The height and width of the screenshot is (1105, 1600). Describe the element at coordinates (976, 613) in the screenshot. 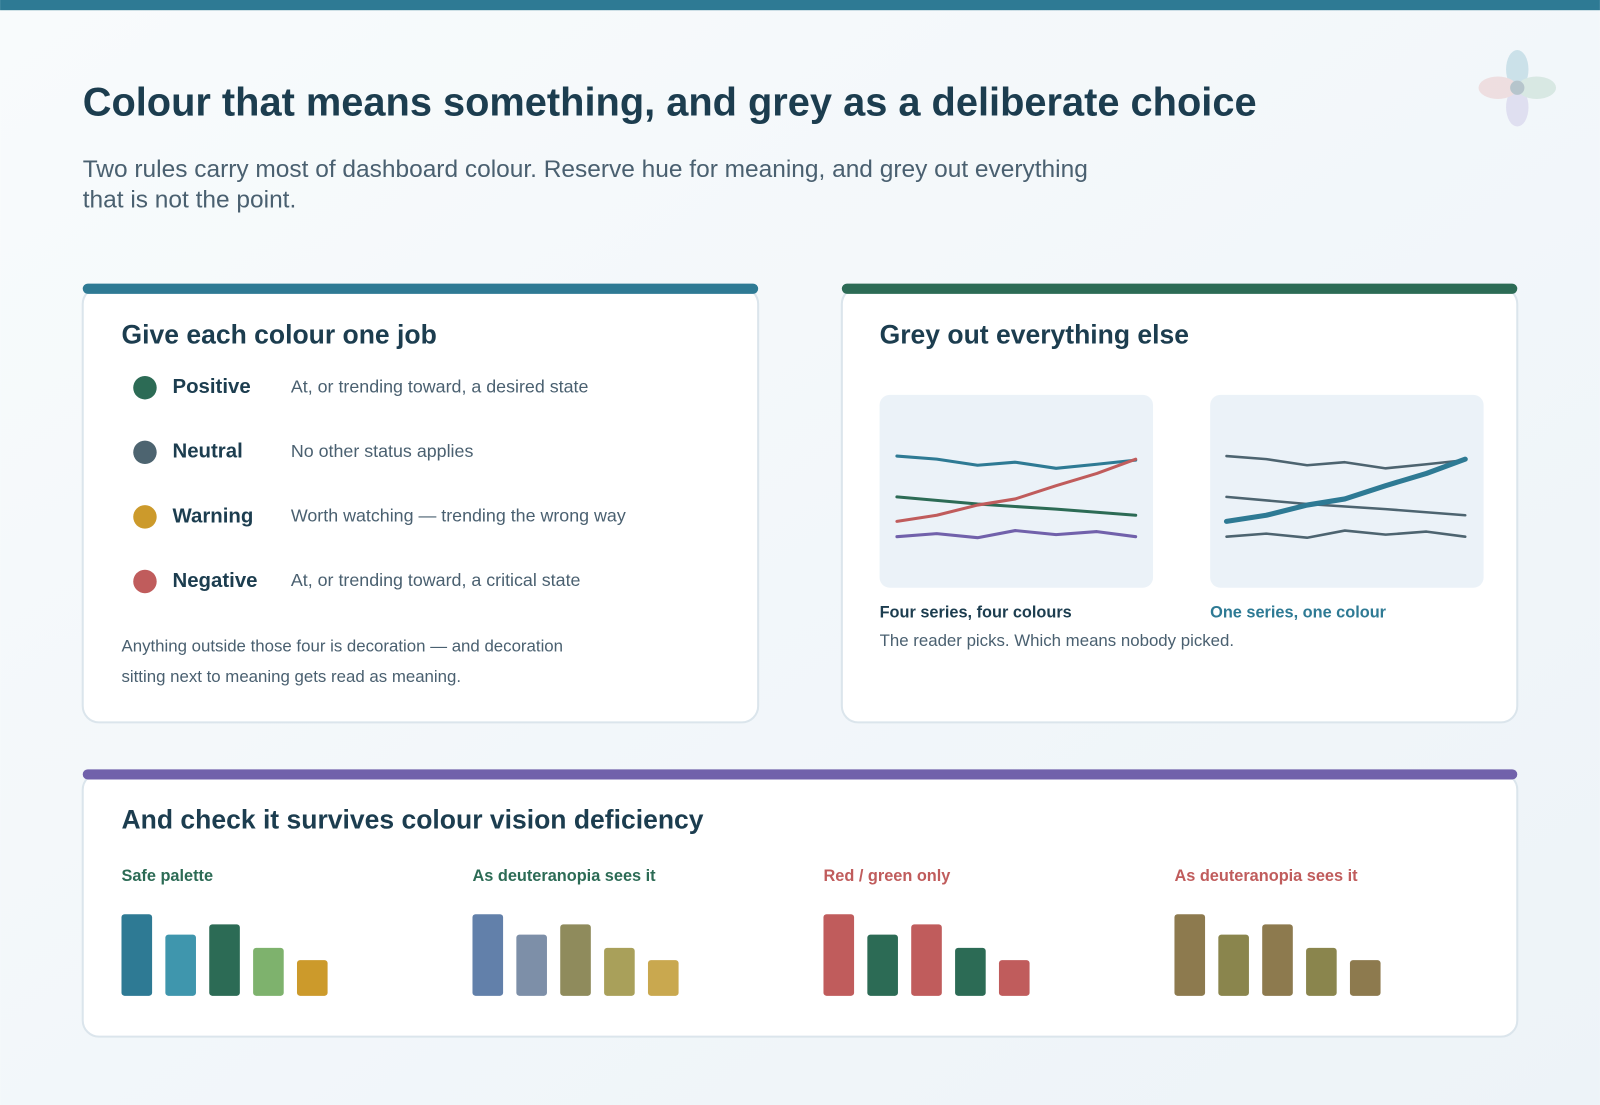

I see `mini-chart-caption: Four series, four colours` at that location.